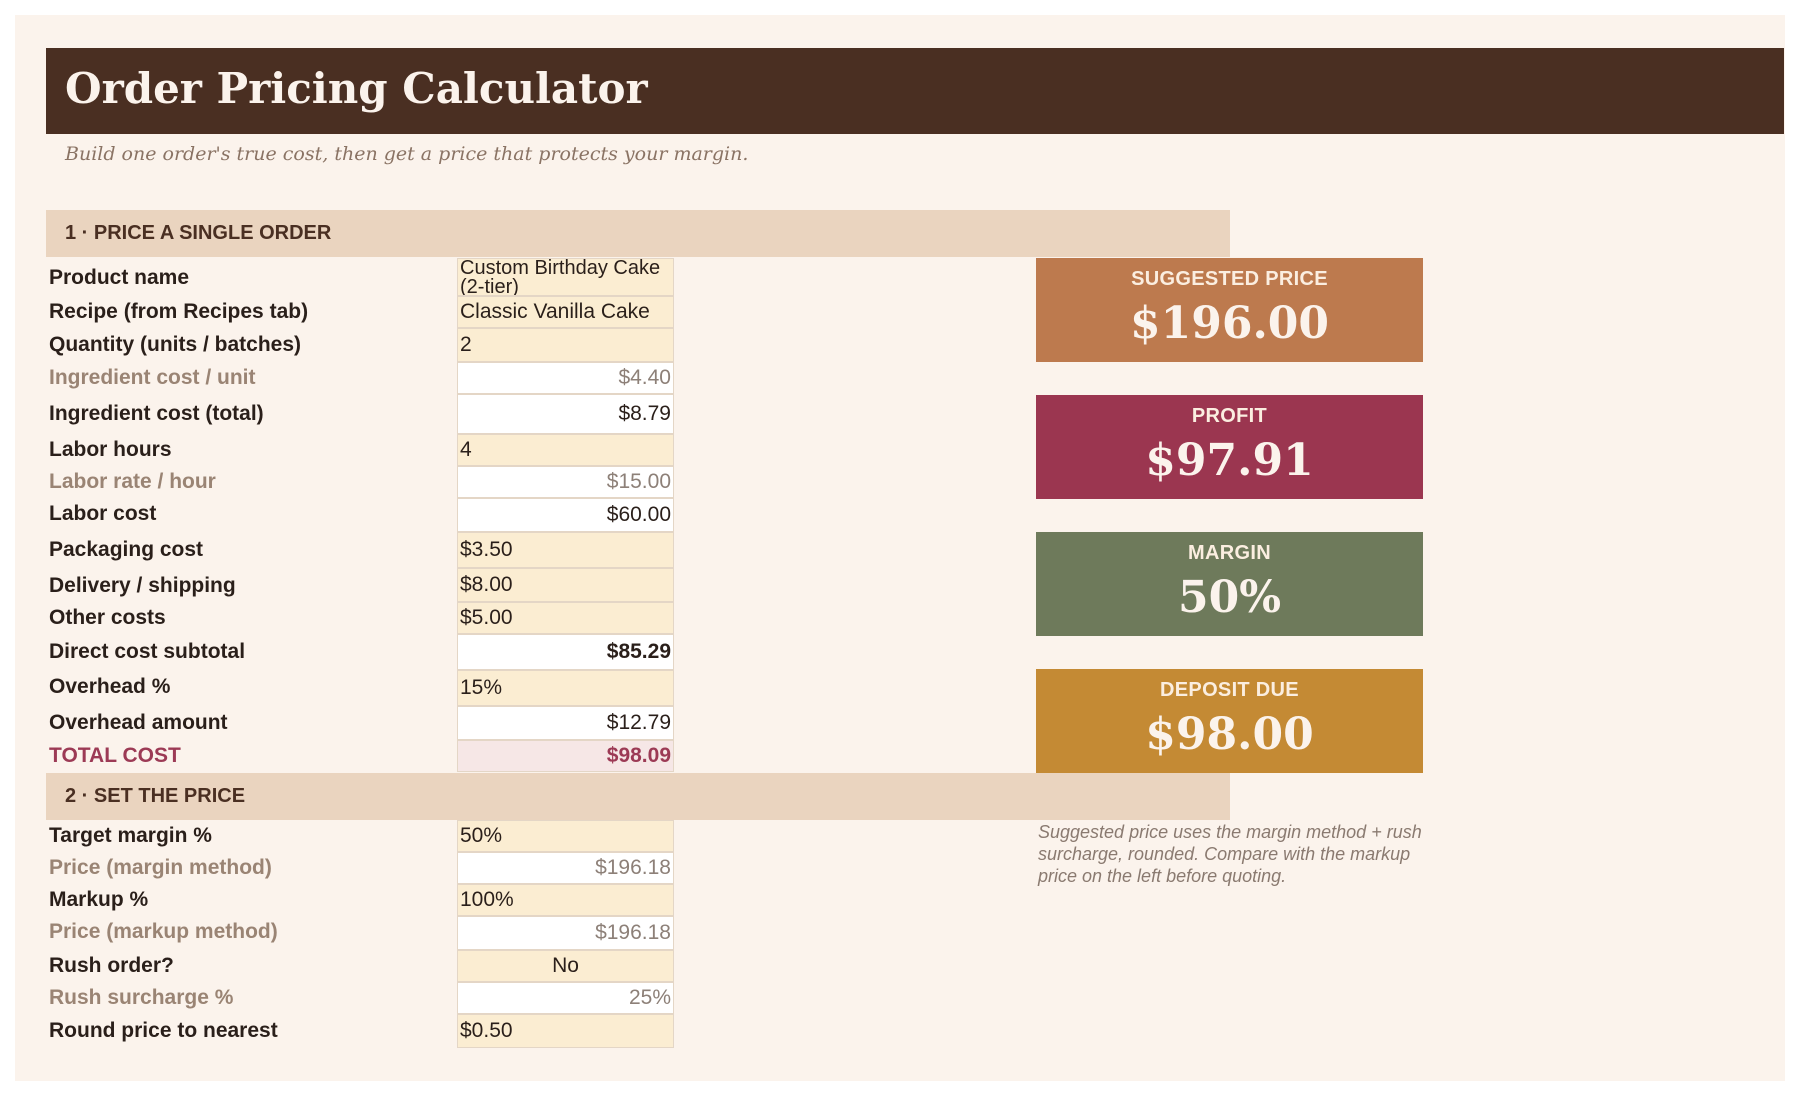 The width and height of the screenshot is (1800, 1096). I want to click on field-label: Overhead amount, so click(138, 722).